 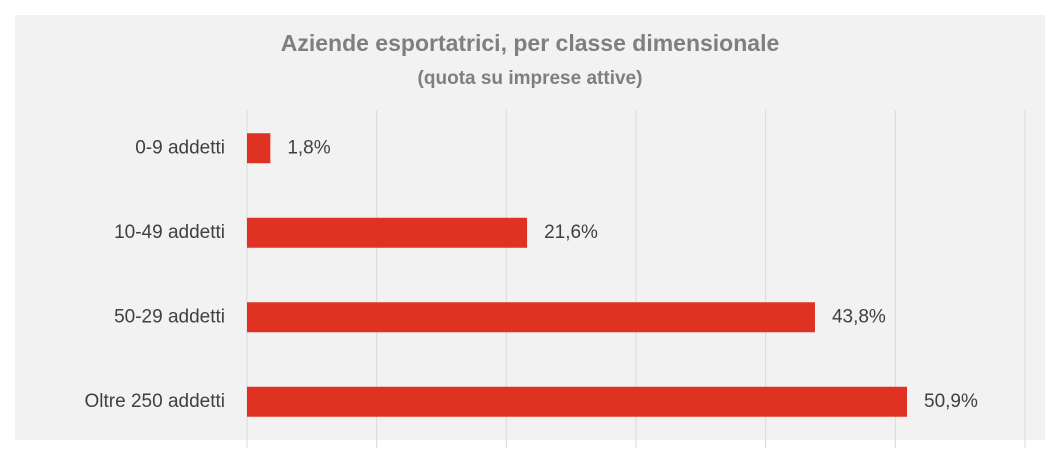 I want to click on data-label: 1,8%, so click(x=308, y=147).